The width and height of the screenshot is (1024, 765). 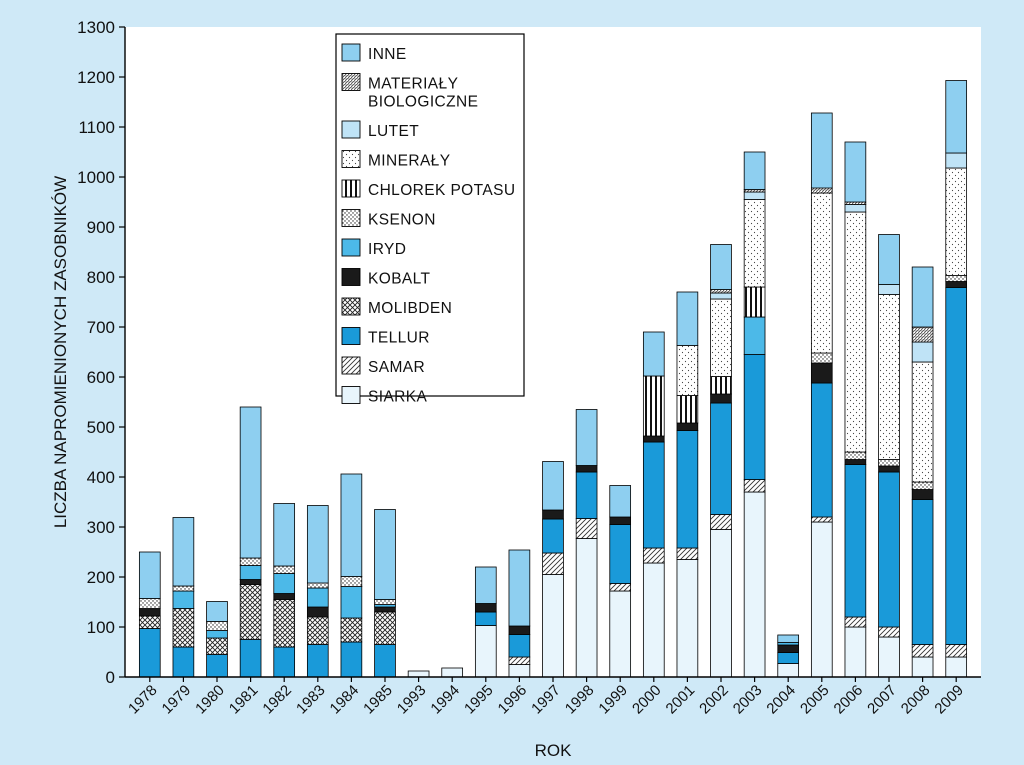 What do you see at coordinates (351, 630) in the screenshot?
I see `bar-segment-1984-molibden` at bounding box center [351, 630].